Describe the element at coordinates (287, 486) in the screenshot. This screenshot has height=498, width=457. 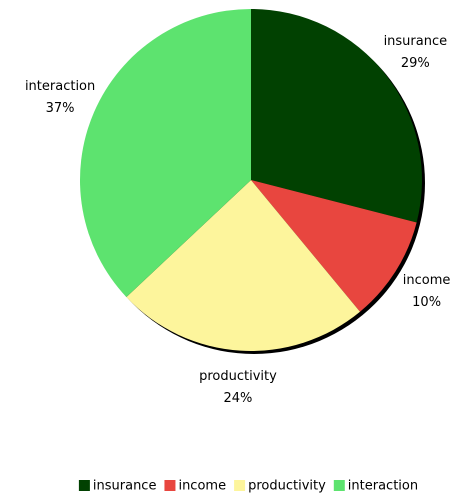
I see `legend-label: productivity` at that location.